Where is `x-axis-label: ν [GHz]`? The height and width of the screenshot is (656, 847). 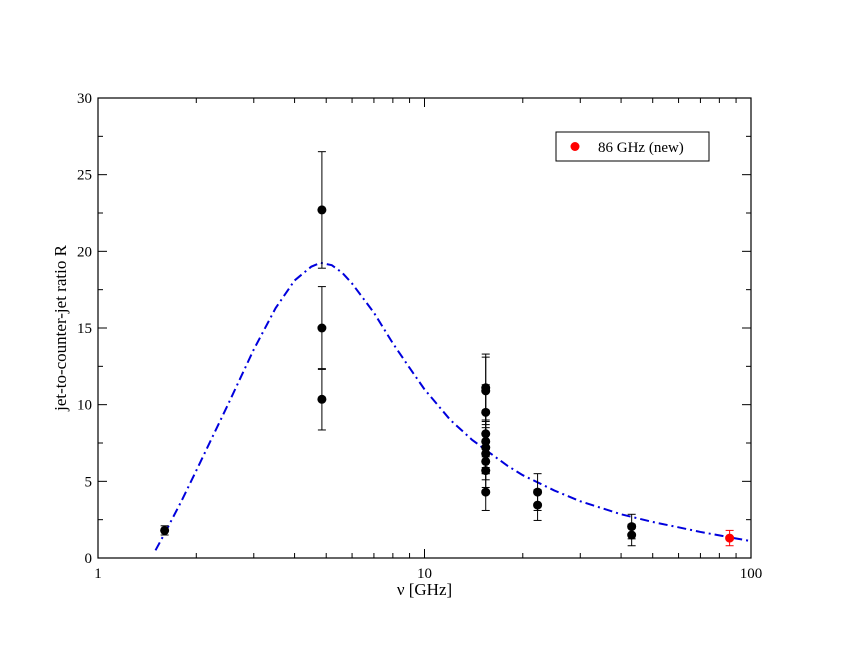 x-axis-label: ν [GHz] is located at coordinates (424, 589).